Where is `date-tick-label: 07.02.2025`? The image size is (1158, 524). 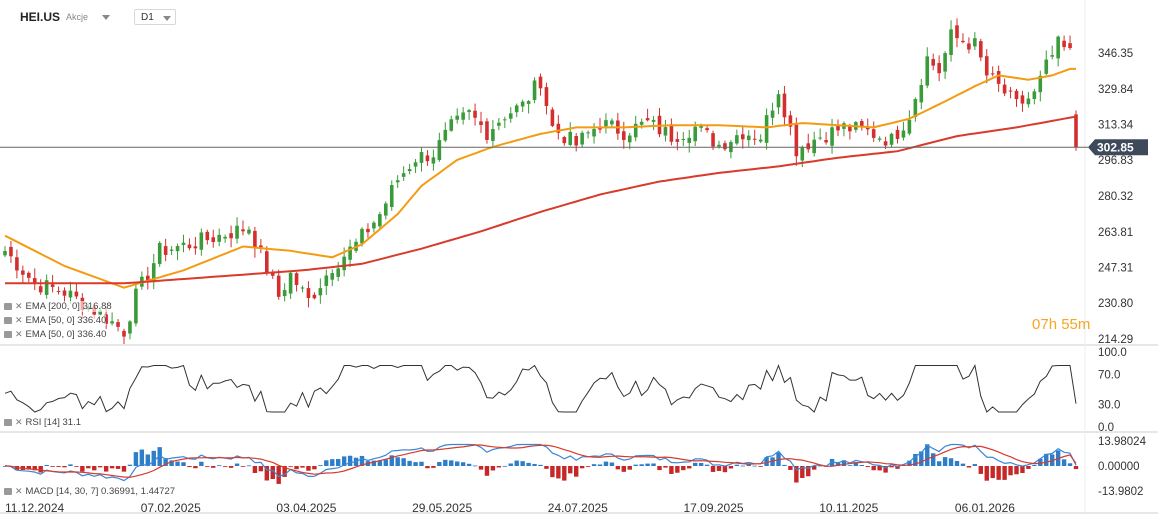 date-tick-label: 07.02.2025 is located at coordinates (171, 508).